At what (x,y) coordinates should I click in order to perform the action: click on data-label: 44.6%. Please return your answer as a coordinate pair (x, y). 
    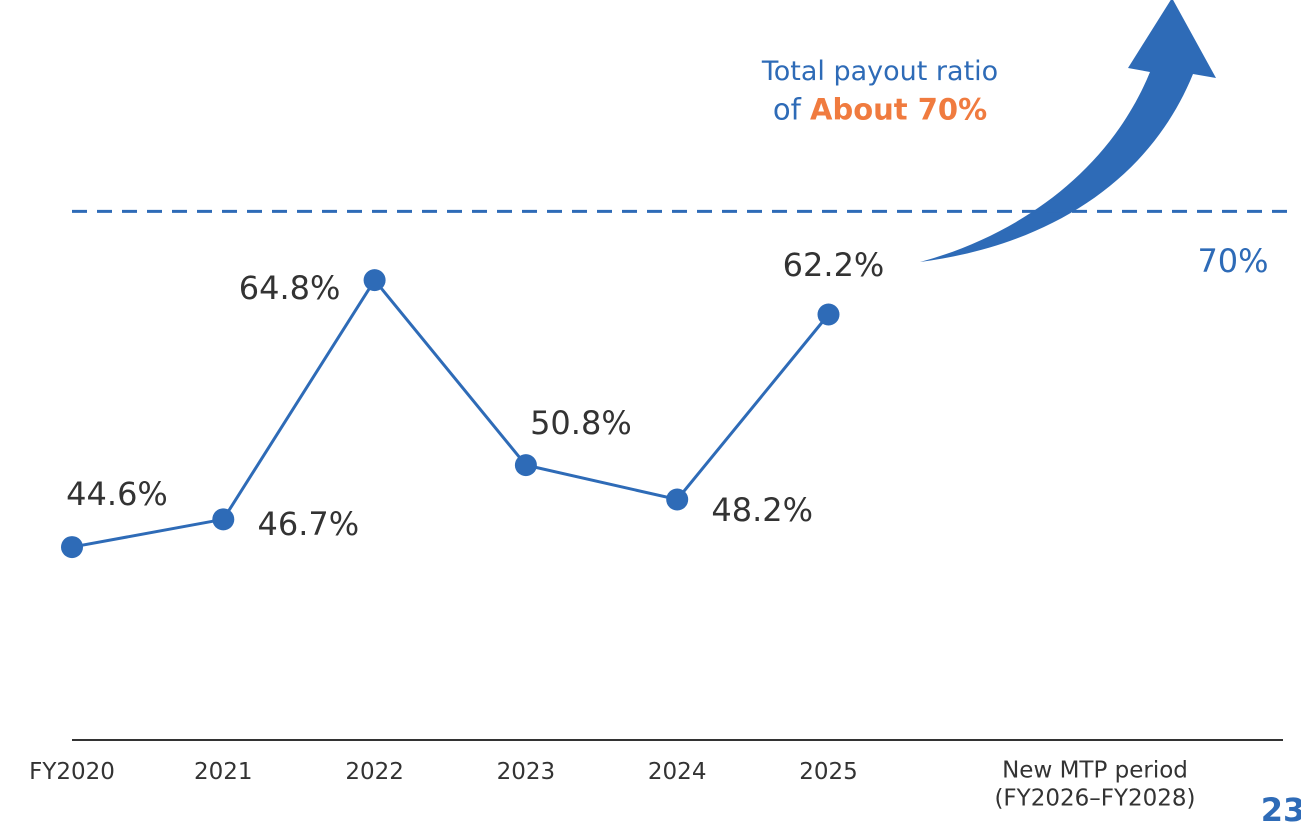
    Looking at the image, I should click on (117, 493).